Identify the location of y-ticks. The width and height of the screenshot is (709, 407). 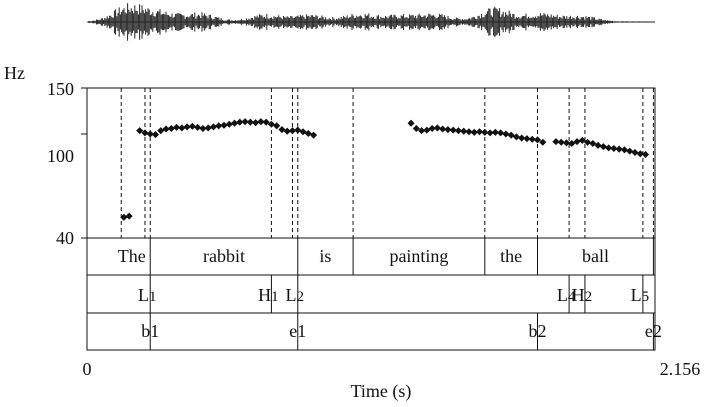
(84, 163).